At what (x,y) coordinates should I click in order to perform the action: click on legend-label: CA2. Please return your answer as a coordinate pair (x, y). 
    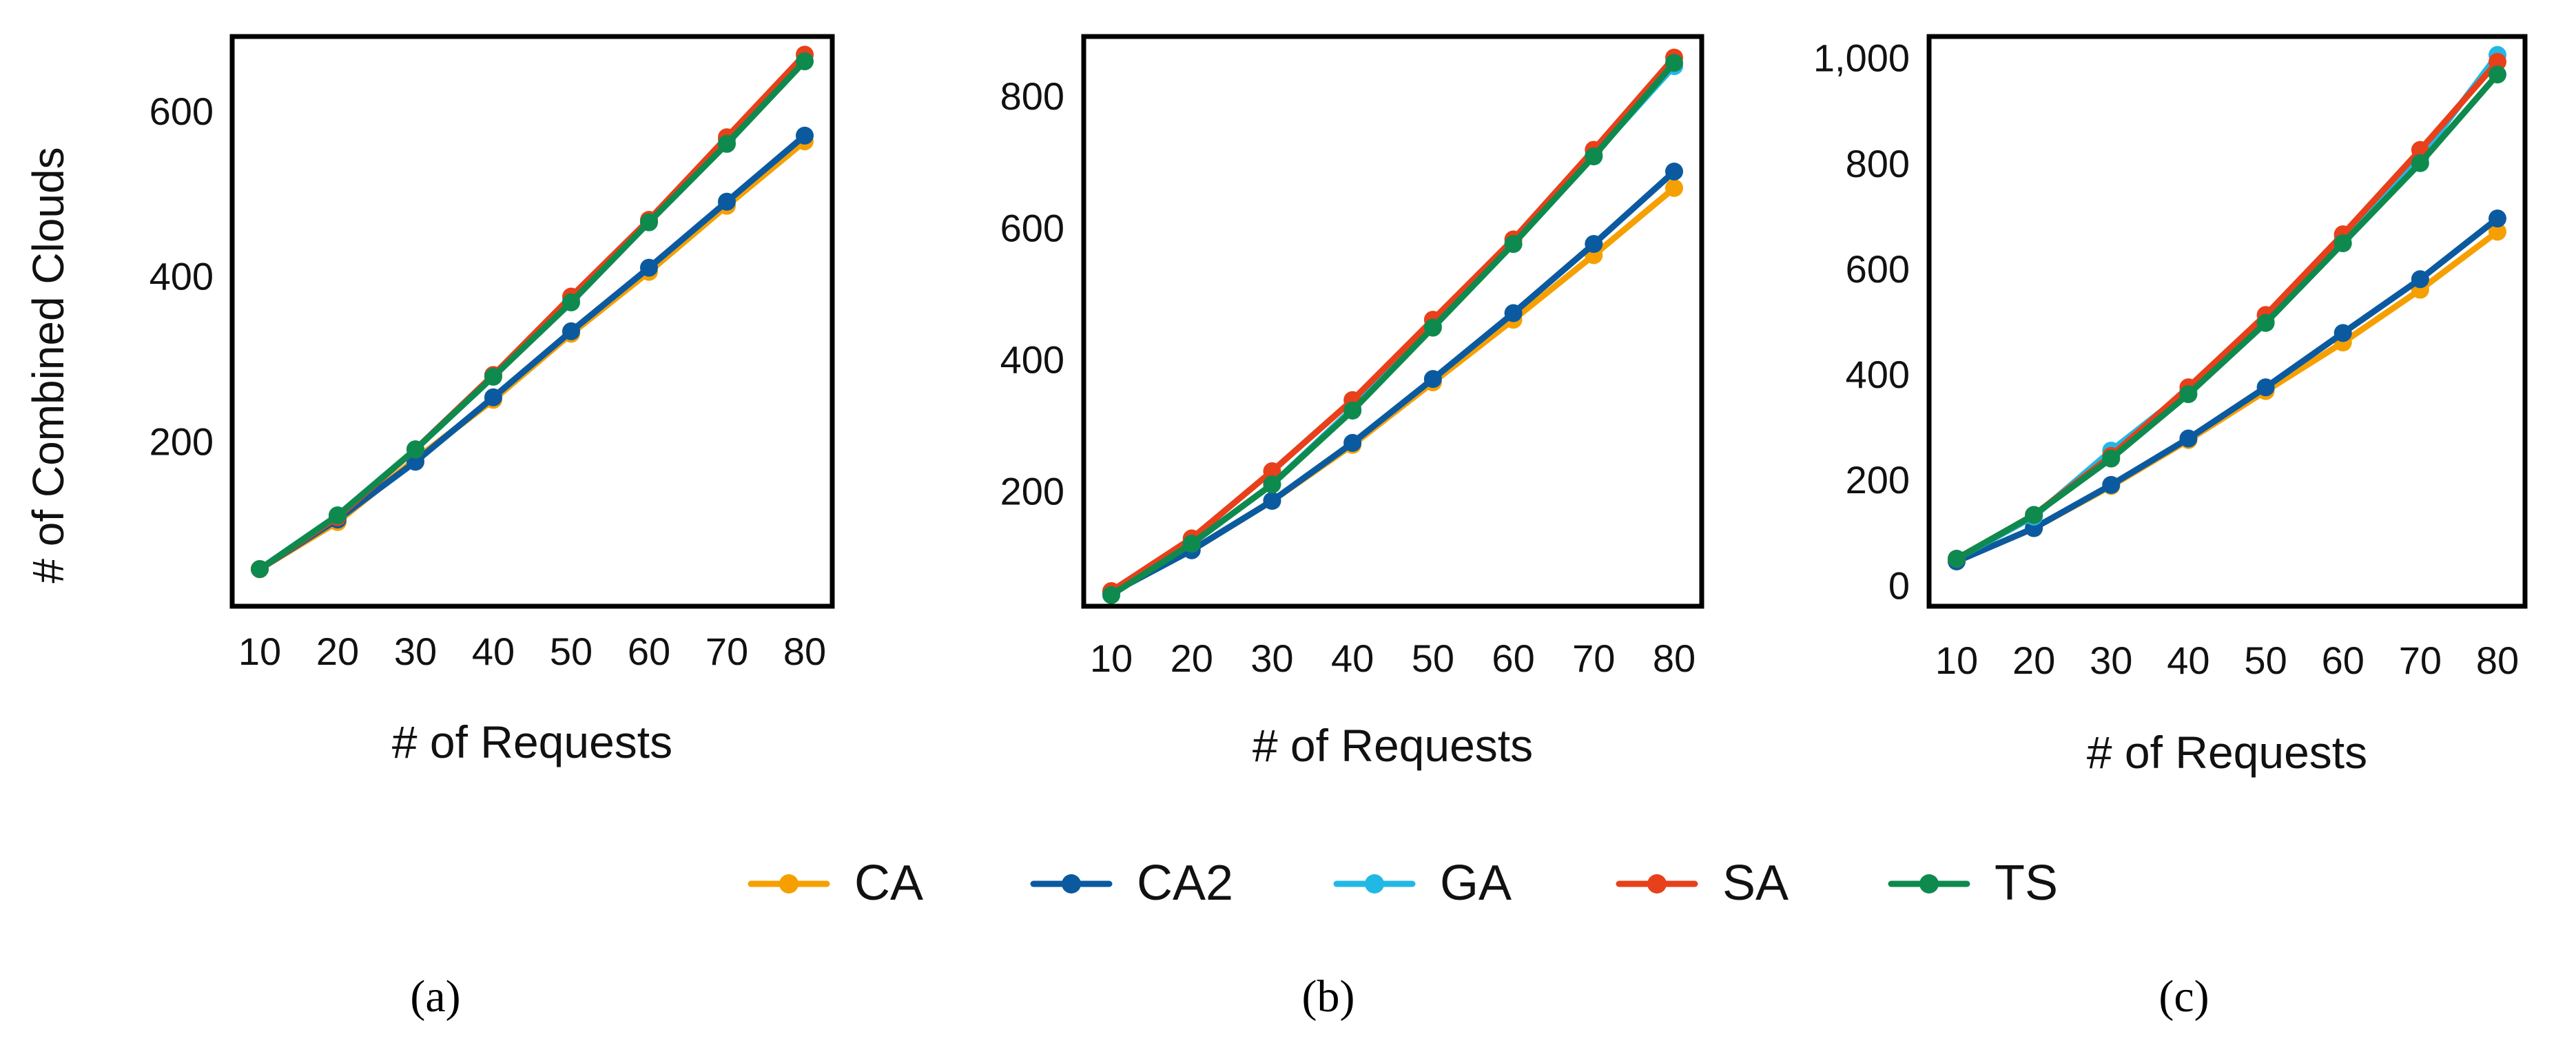
    Looking at the image, I should click on (1185, 883).